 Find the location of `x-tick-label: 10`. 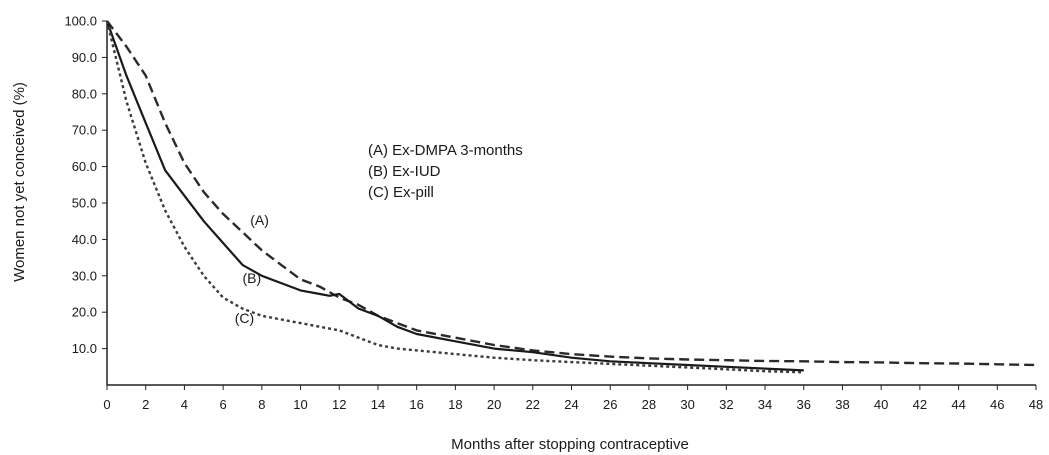

x-tick-label: 10 is located at coordinates (300, 404).